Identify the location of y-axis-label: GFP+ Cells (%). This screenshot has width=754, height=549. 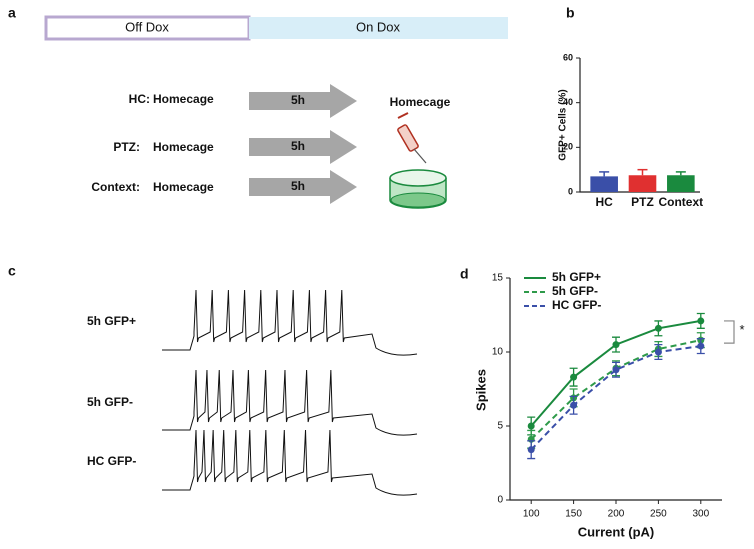
(563, 124).